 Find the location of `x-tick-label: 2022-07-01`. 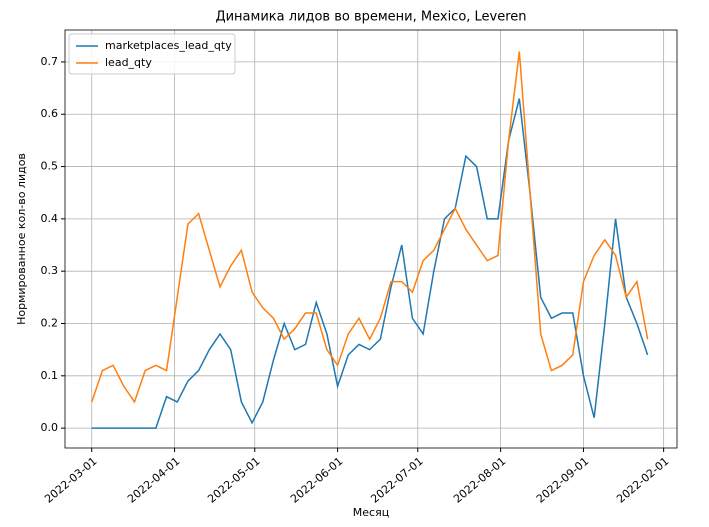

x-tick-label: 2022-07-01 is located at coordinates (396, 480).